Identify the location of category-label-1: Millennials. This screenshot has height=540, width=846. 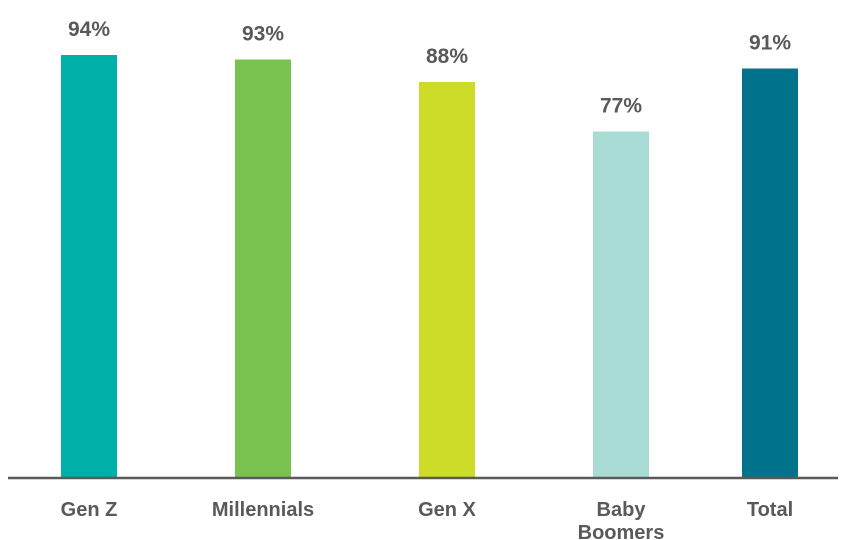
(263, 510).